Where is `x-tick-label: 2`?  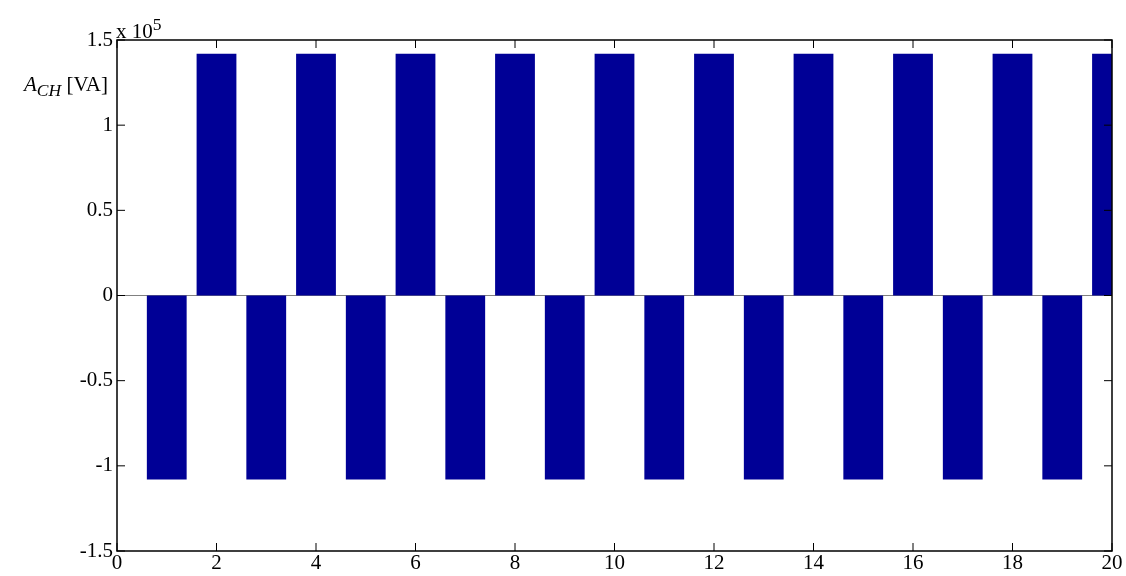 x-tick-label: 2 is located at coordinates (216, 562).